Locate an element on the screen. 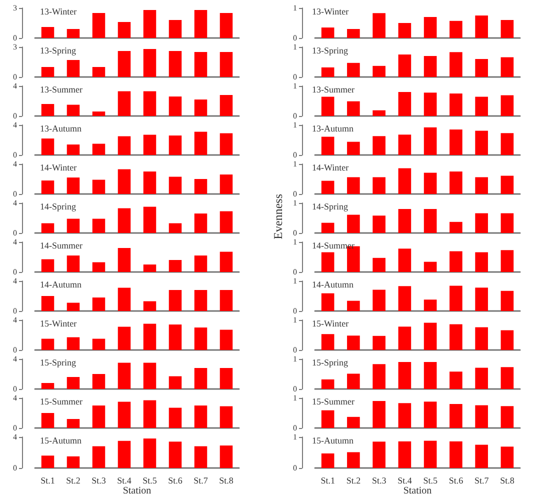 The width and height of the screenshot is (537, 504). x-tick-label: St.6 is located at coordinates (456, 481).